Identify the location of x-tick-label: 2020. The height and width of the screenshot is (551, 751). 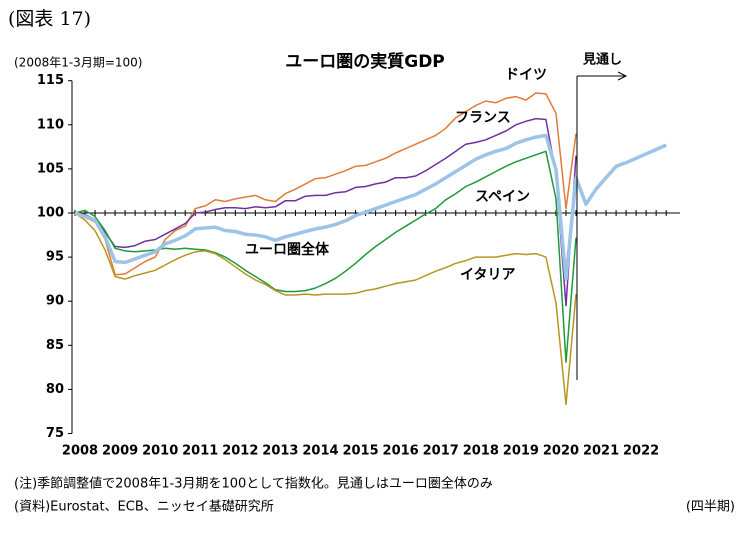
(561, 451).